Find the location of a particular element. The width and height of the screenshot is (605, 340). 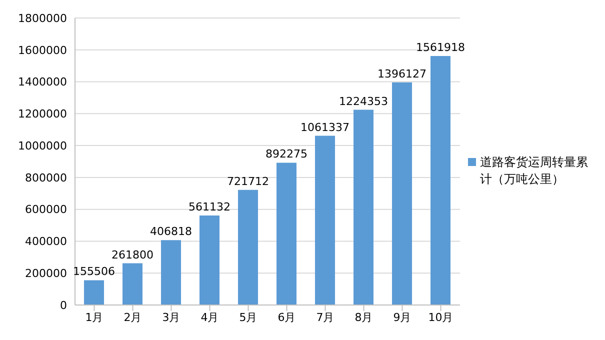

y-tick-label: 600000 is located at coordinates (46, 209).